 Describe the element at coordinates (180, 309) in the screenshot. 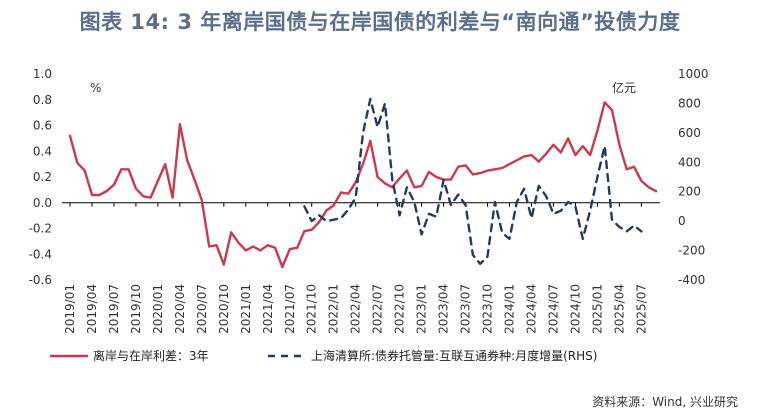

I see `x-tick-label: 2020/04` at that location.